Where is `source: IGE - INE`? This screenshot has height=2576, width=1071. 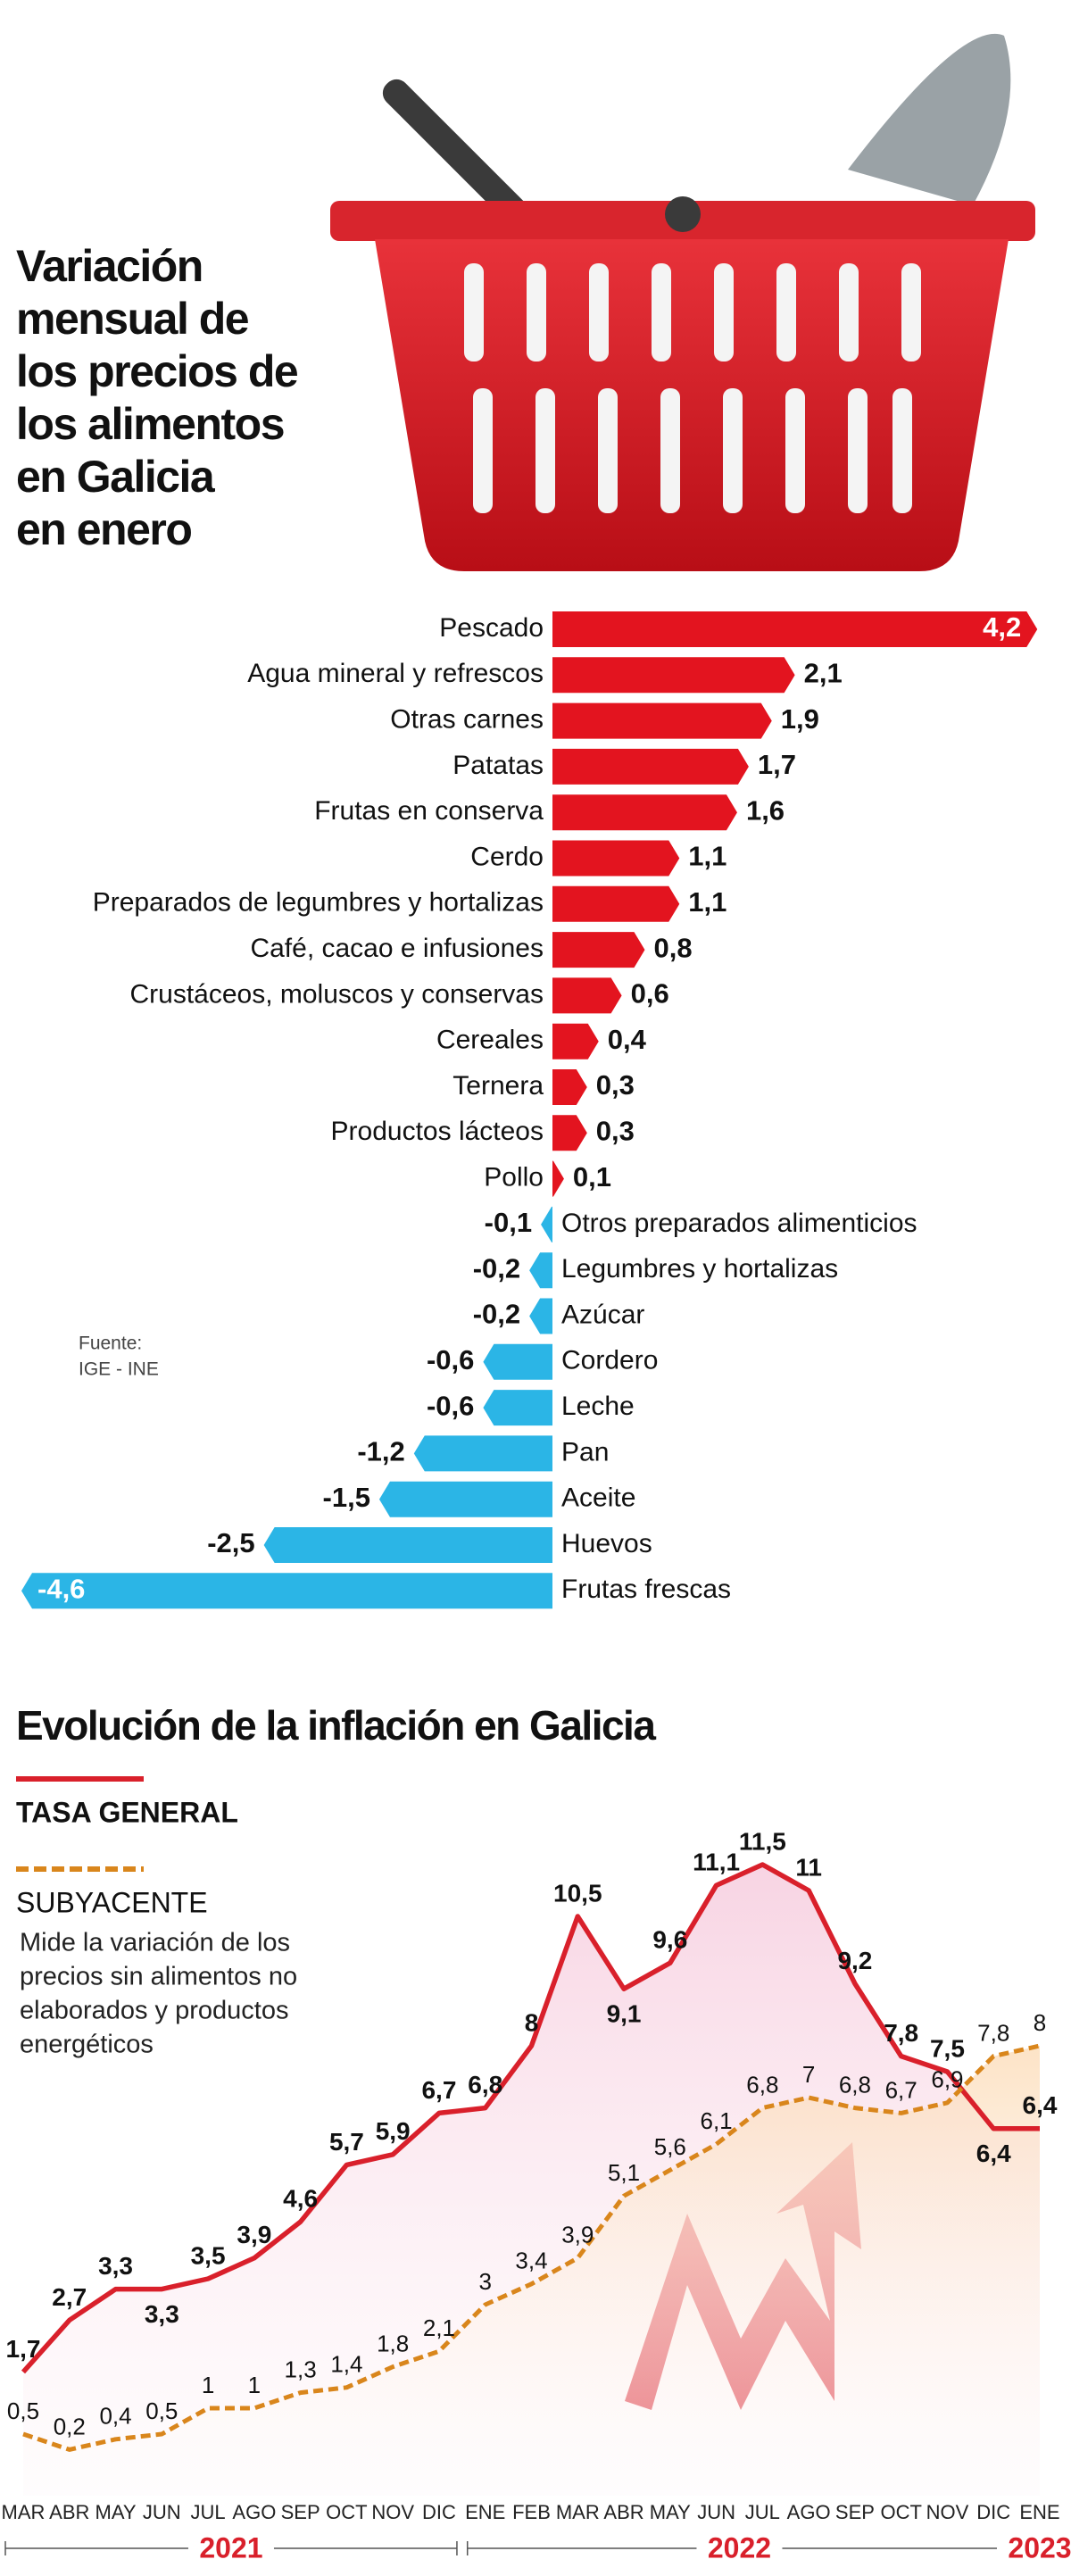
source: IGE - INE is located at coordinates (119, 1369).